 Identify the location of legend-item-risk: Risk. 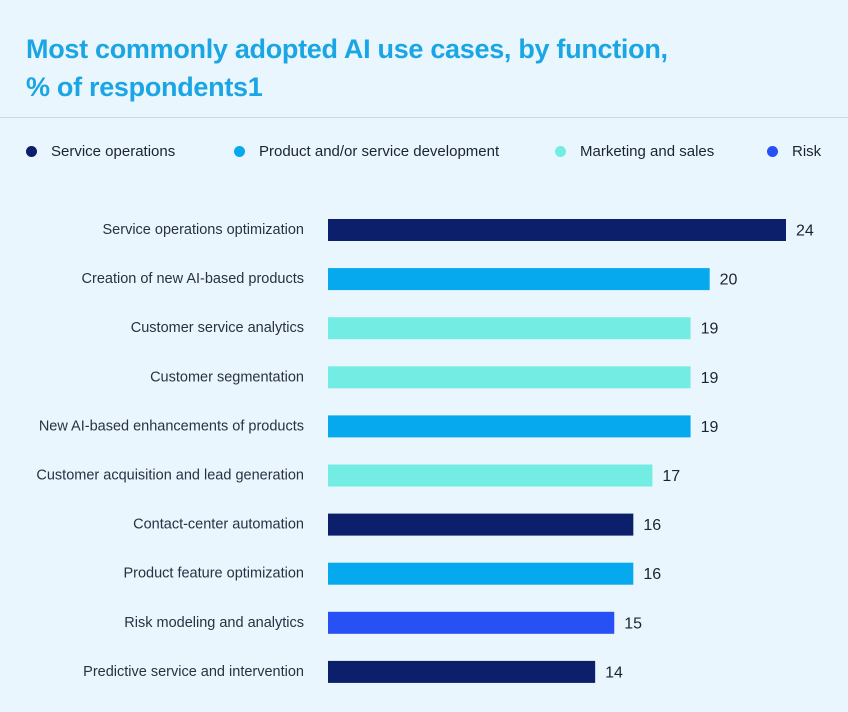
(794, 151).